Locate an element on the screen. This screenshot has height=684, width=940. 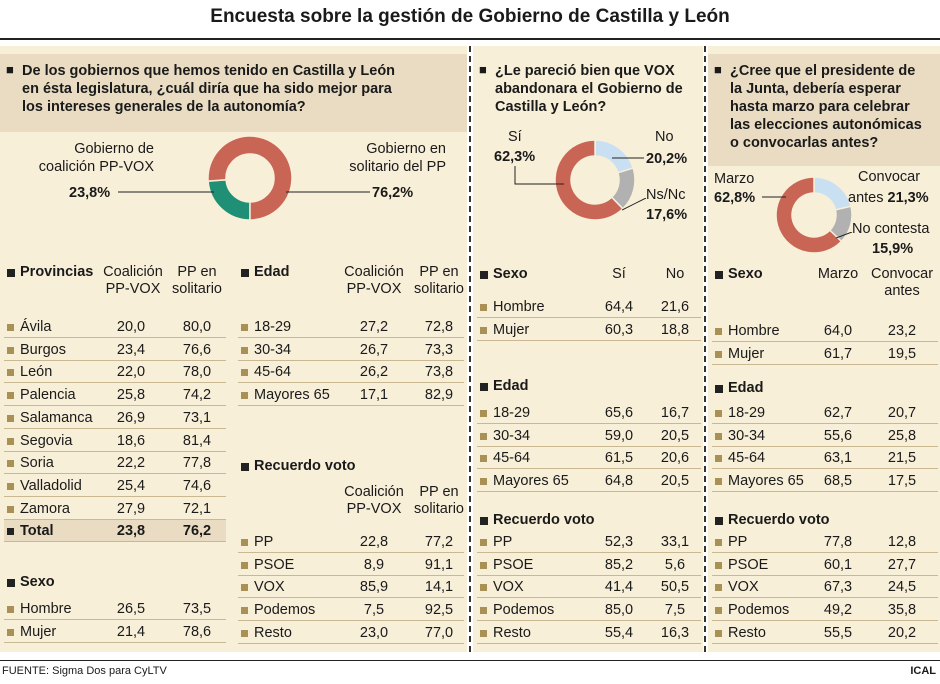
q1-edad-header: Edad Coalición PP-VOX PP en solitario is located at coordinates (351, 284).